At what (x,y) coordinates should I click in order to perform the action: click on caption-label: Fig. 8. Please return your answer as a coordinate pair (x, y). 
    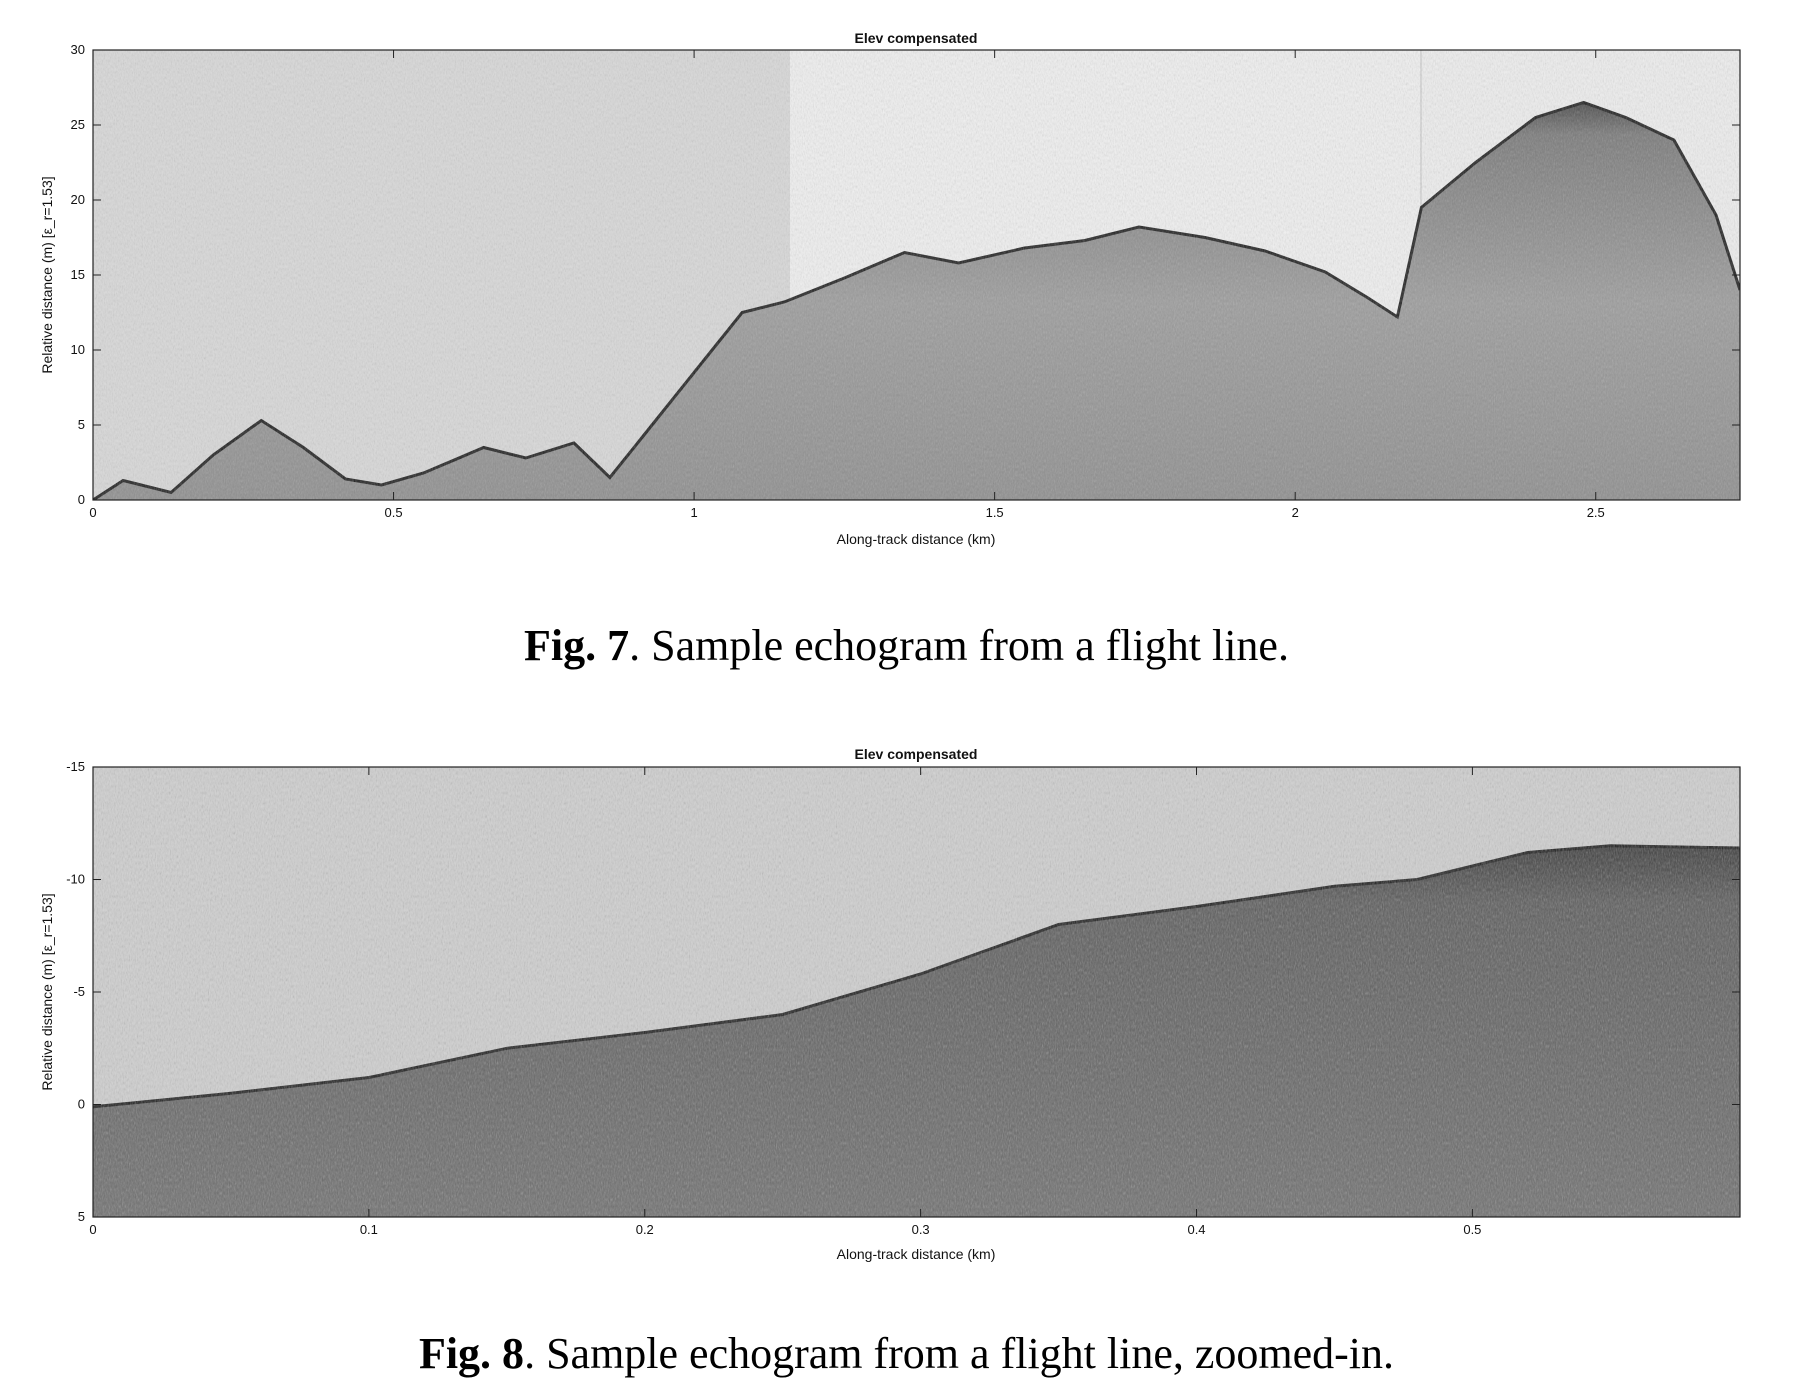
    Looking at the image, I should click on (471, 1353).